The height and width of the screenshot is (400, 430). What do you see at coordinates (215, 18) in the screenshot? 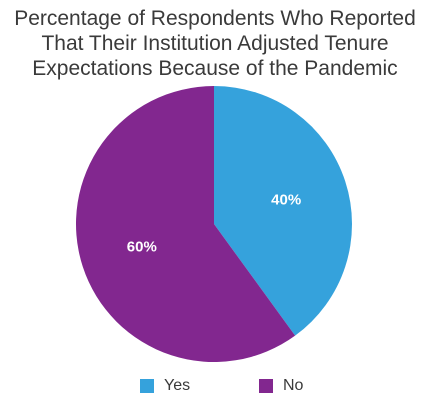
I see `chart-title-line-1: Percentage of Respondents Who Reported` at bounding box center [215, 18].